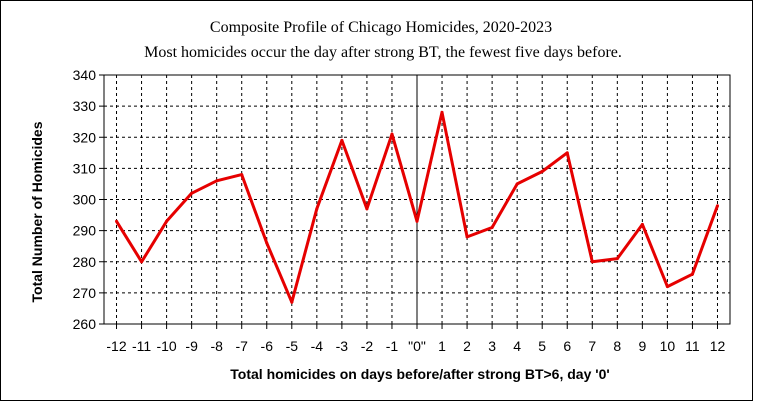 The width and height of the screenshot is (761, 413). I want to click on x-tick-label: 2, so click(467, 346).